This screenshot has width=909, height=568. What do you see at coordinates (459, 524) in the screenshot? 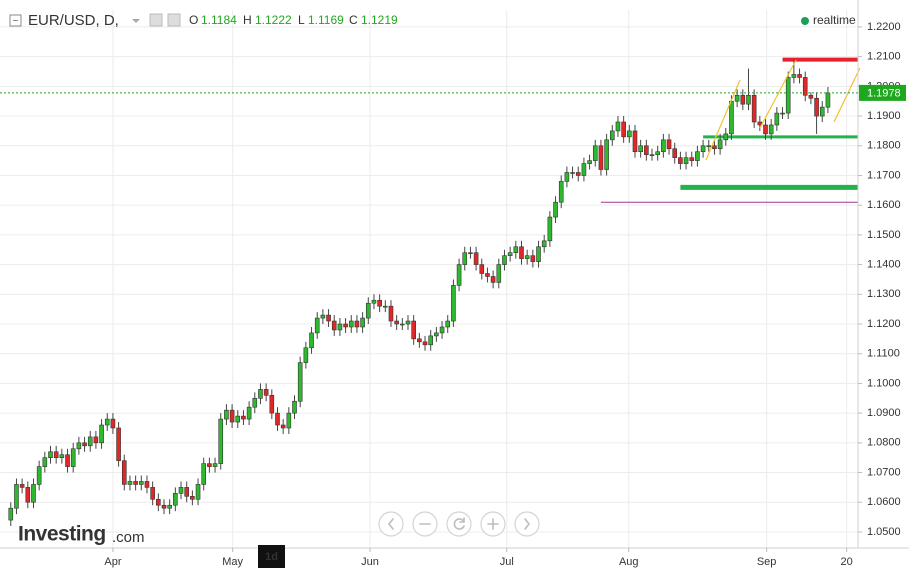
I see `nav-reset` at bounding box center [459, 524].